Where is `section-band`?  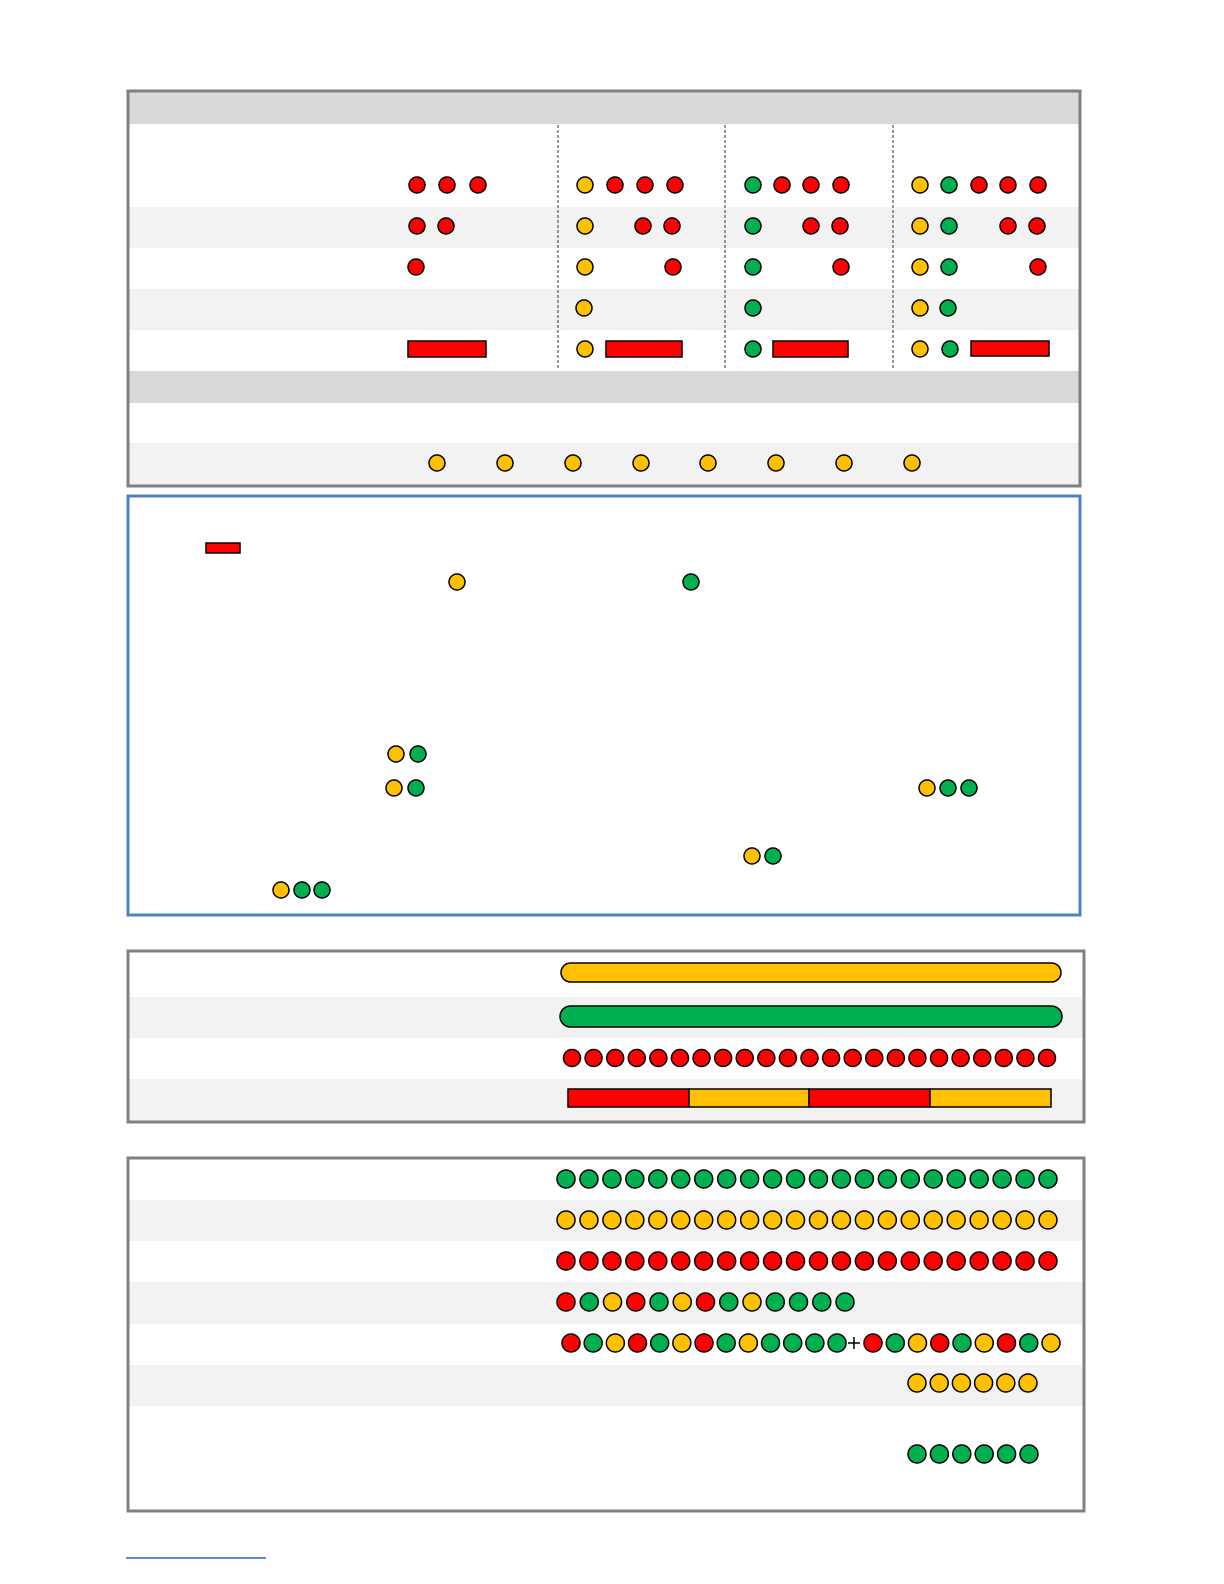
section-band is located at coordinates (604, 387).